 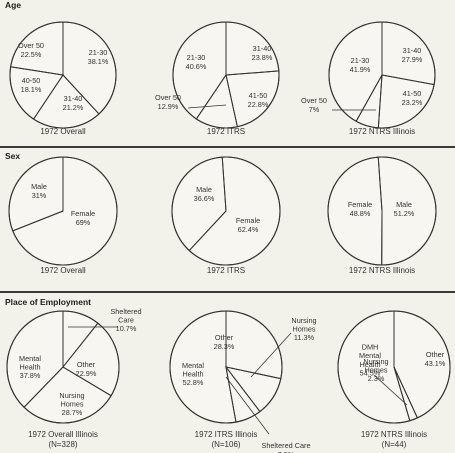 I want to click on slice-label: Female 48.8%, so click(x=360, y=209).